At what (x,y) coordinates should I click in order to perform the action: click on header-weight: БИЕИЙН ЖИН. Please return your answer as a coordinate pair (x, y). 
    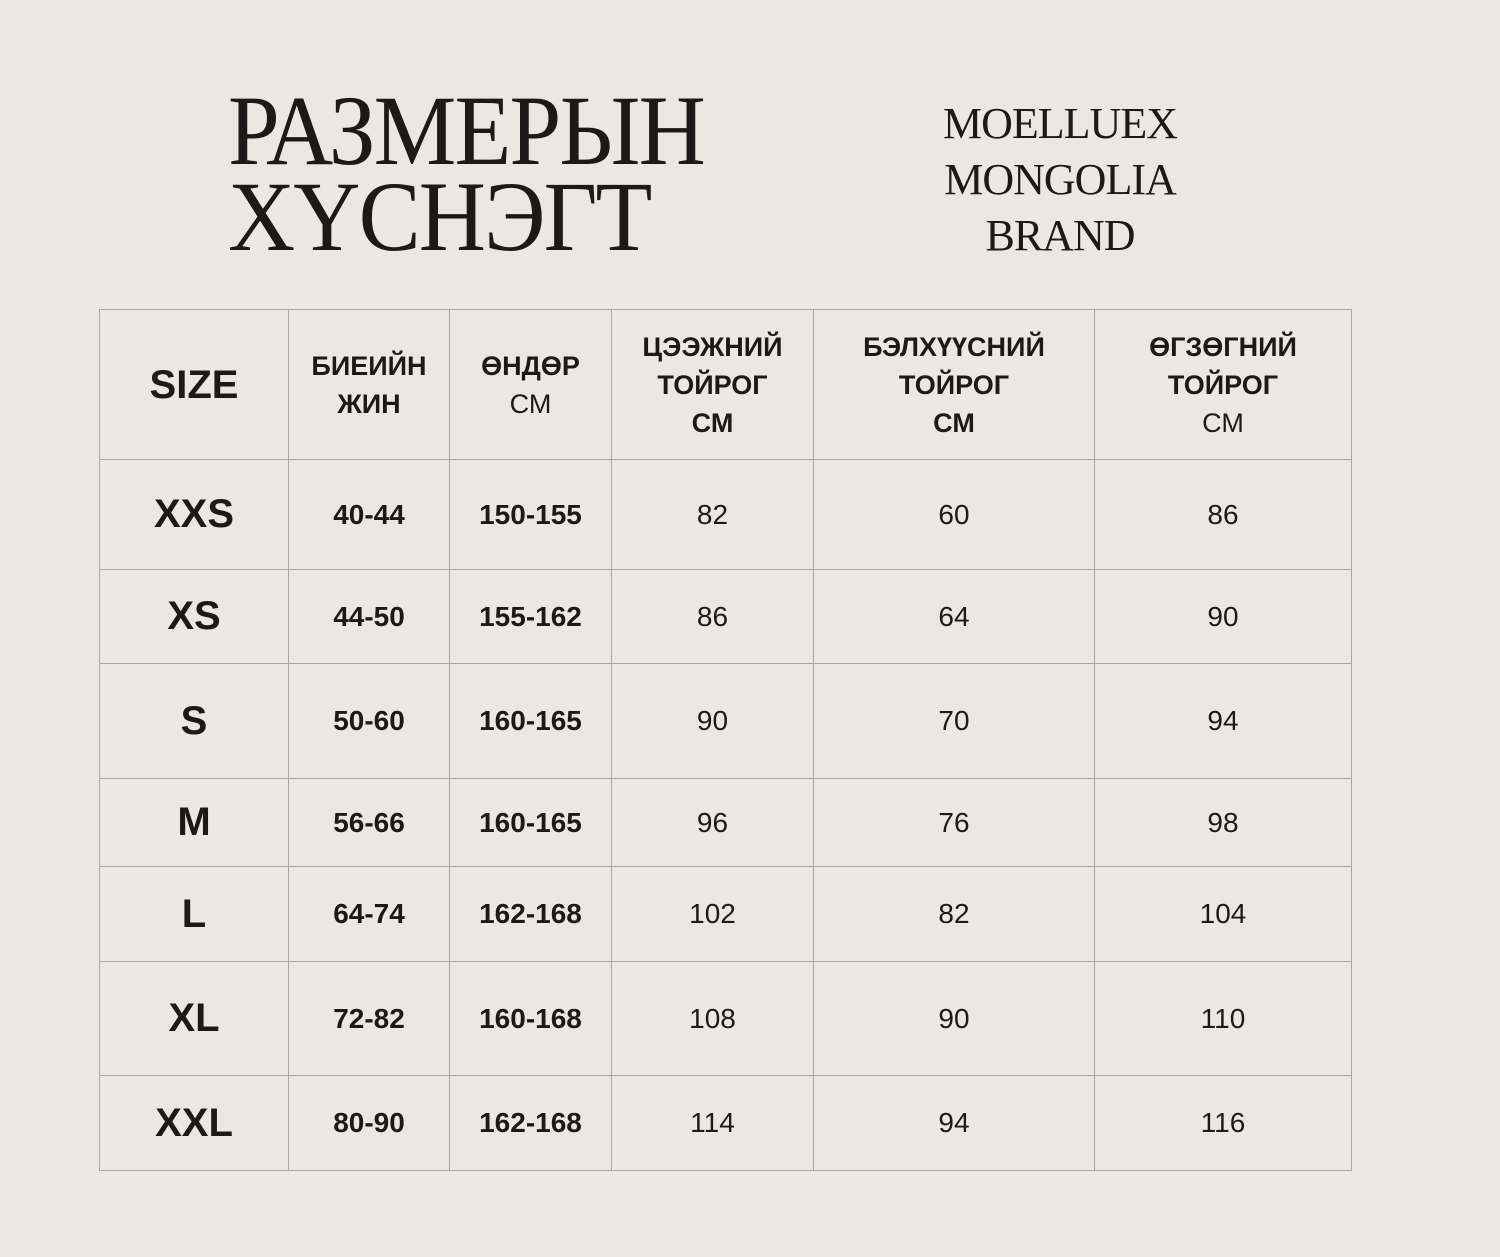
    Looking at the image, I should click on (369, 384).